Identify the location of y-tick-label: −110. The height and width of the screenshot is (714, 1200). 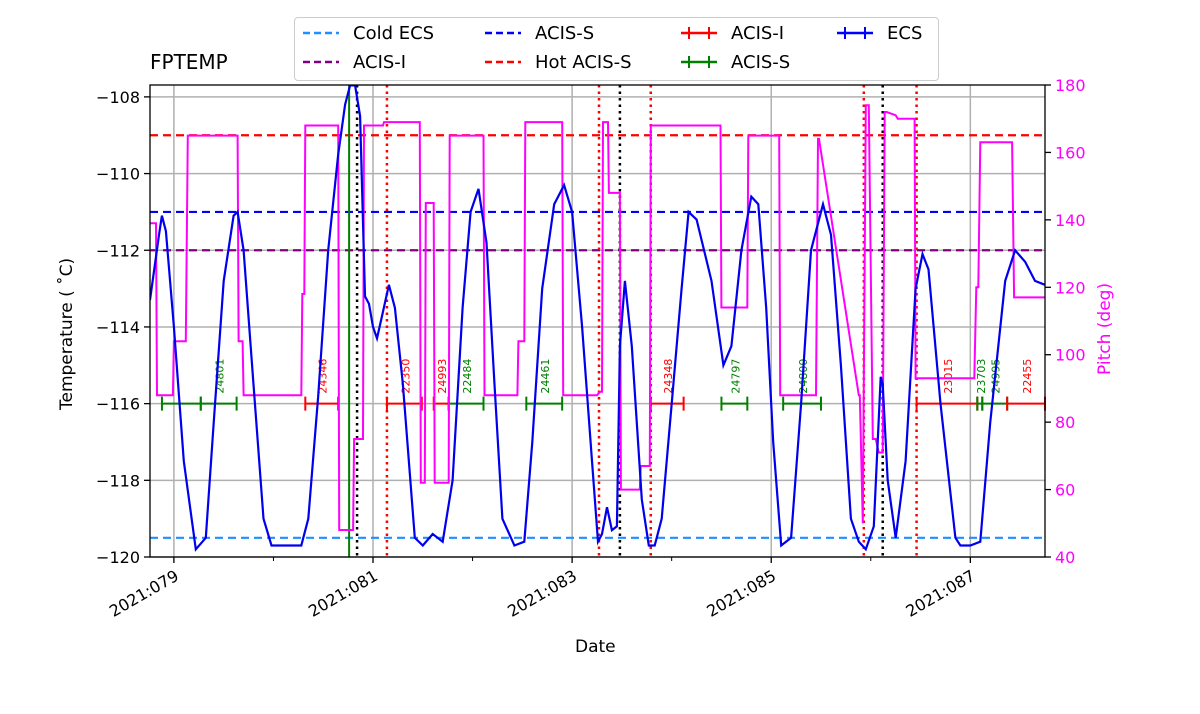
(118, 174).